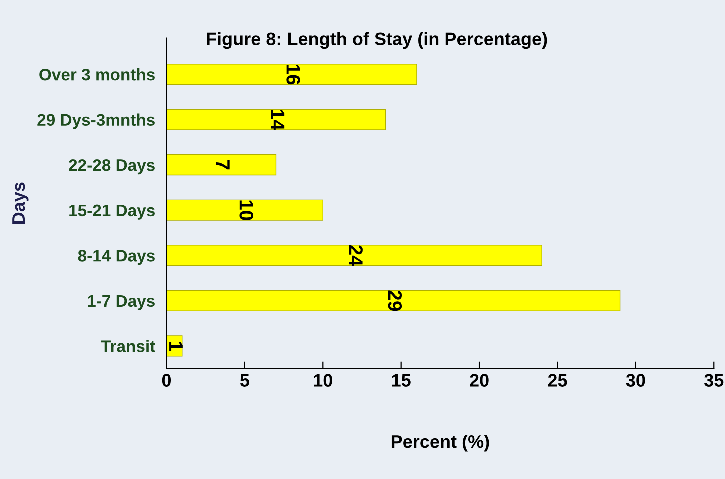  I want to click on x-tick-label: 30, so click(636, 380).